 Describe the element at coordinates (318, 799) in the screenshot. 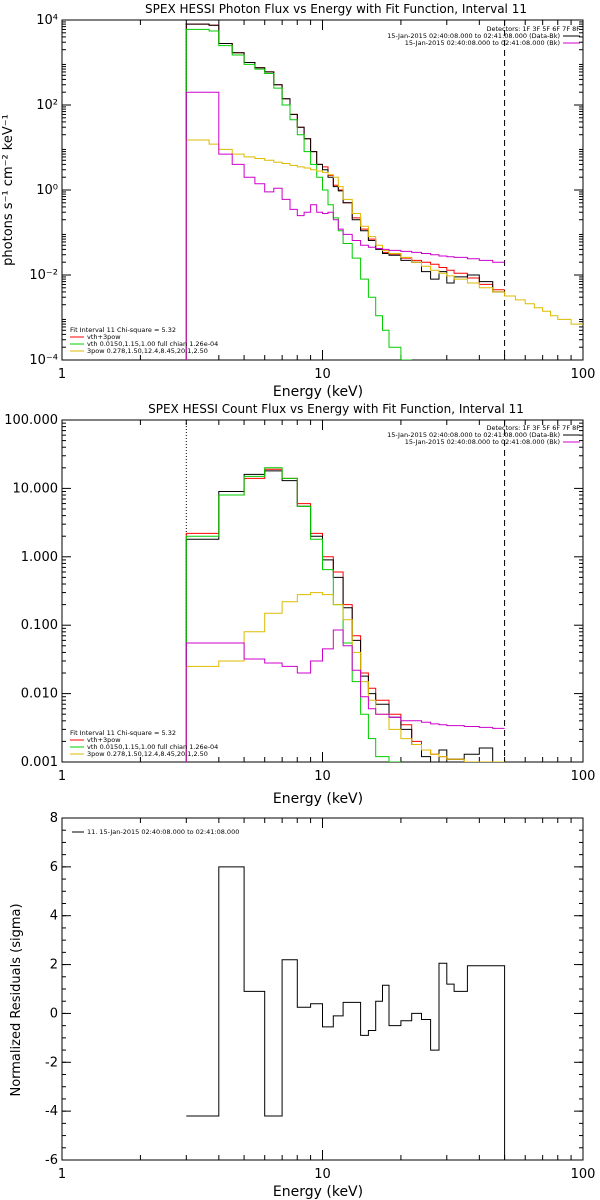

I see `count-flux-xlabel: Energy (keV)` at that location.